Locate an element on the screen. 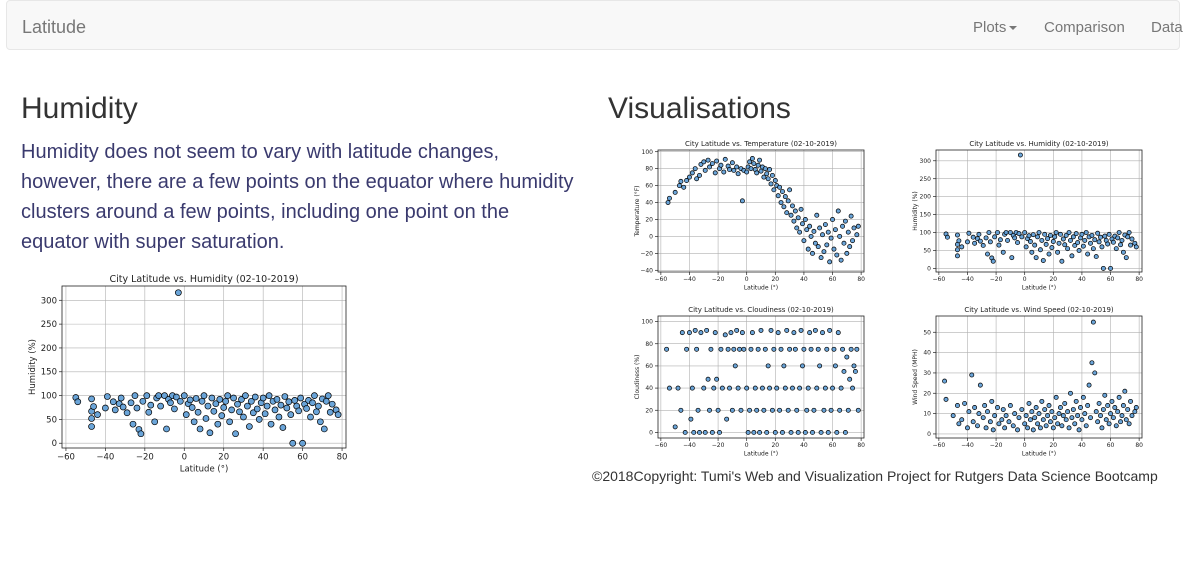 The image size is (1197, 576). y-tick-label: 0 is located at coordinates (651, 237).